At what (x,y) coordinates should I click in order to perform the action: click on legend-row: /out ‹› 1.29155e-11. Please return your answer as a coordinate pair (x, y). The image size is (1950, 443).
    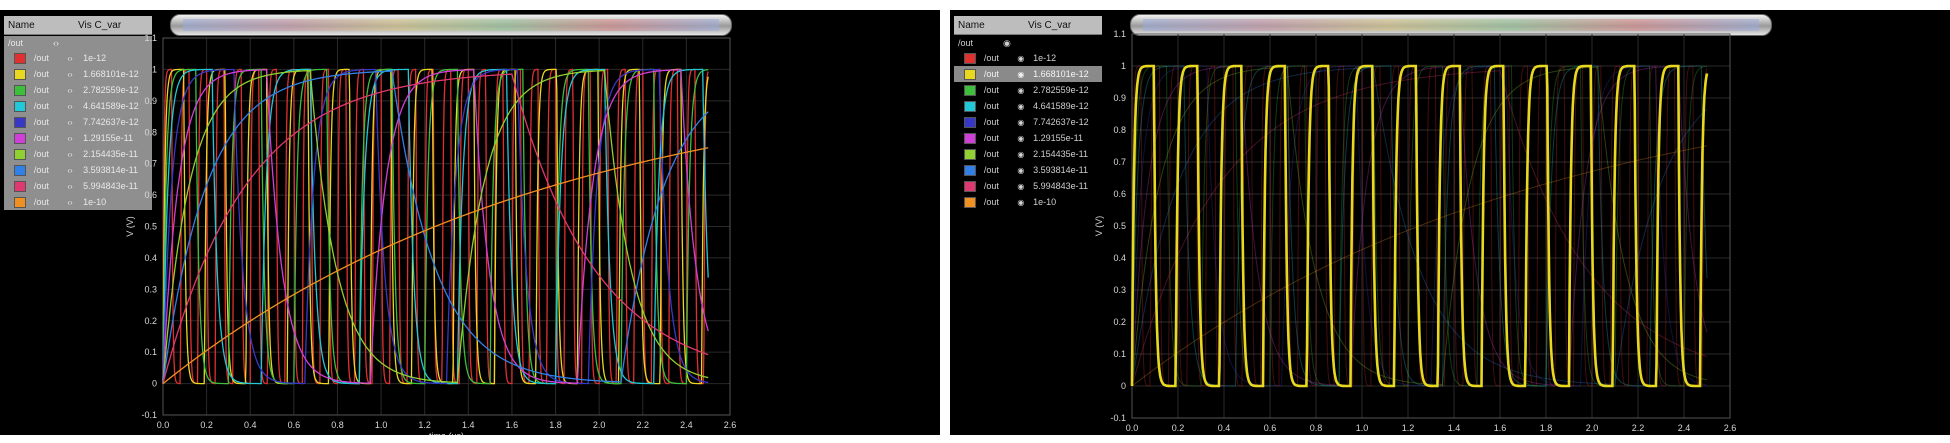
    Looking at the image, I should click on (78, 138).